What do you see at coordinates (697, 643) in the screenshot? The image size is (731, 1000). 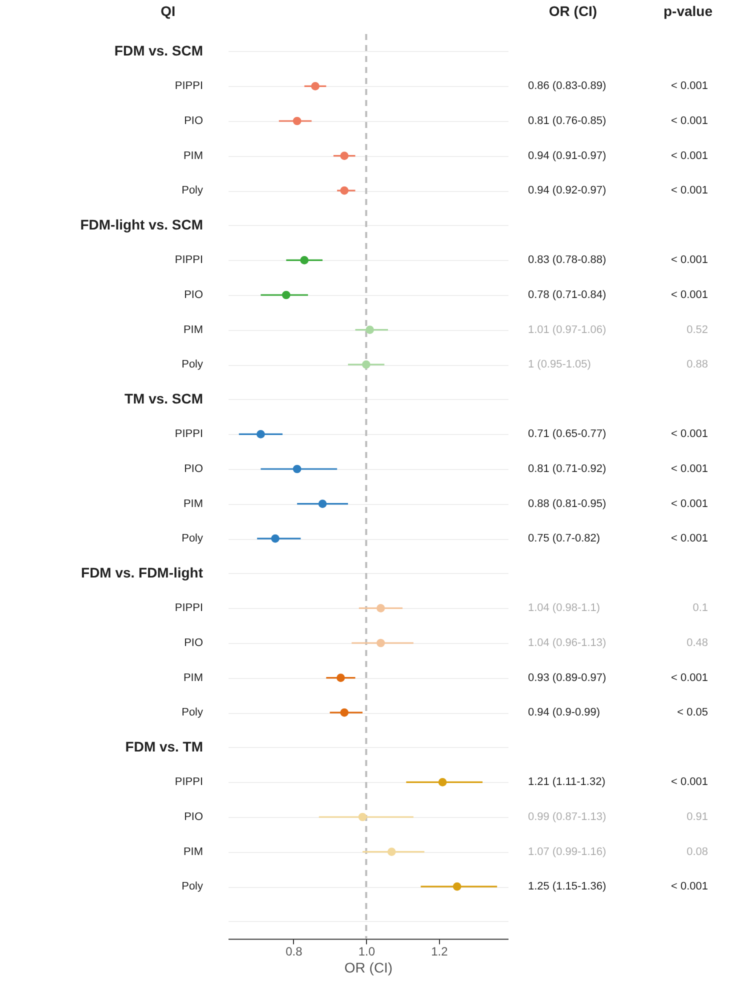 I see `text: 0.48` at bounding box center [697, 643].